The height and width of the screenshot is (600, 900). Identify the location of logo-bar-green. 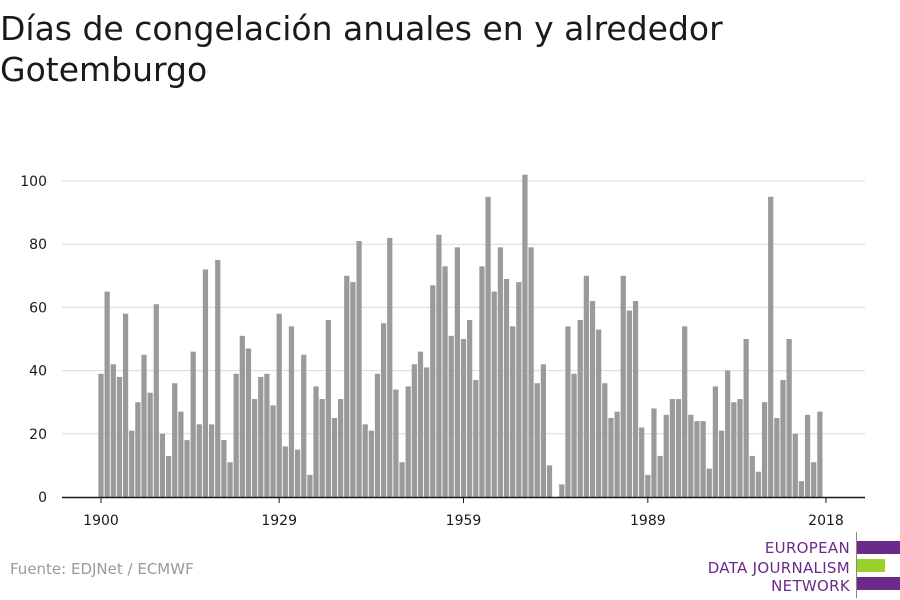
(871, 565).